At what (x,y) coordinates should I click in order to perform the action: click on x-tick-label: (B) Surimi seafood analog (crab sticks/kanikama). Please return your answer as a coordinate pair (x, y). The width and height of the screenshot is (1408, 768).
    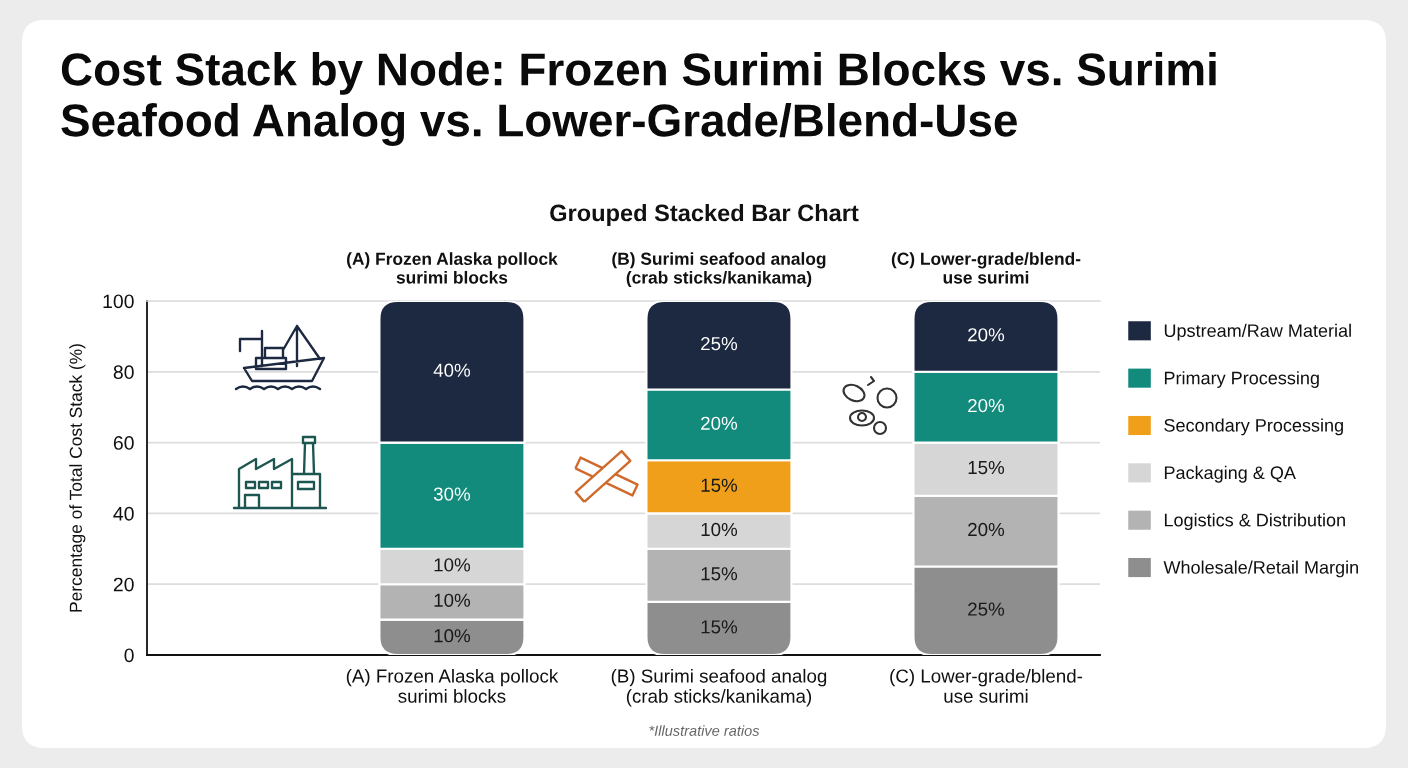
    Looking at the image, I should click on (719, 687).